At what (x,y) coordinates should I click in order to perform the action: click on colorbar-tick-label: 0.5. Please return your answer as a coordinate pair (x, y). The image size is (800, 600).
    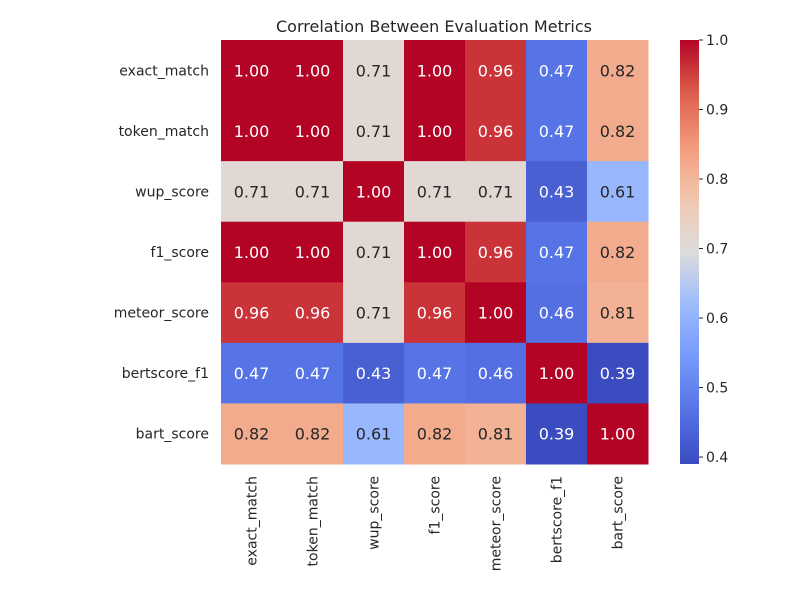
    Looking at the image, I should click on (717, 389).